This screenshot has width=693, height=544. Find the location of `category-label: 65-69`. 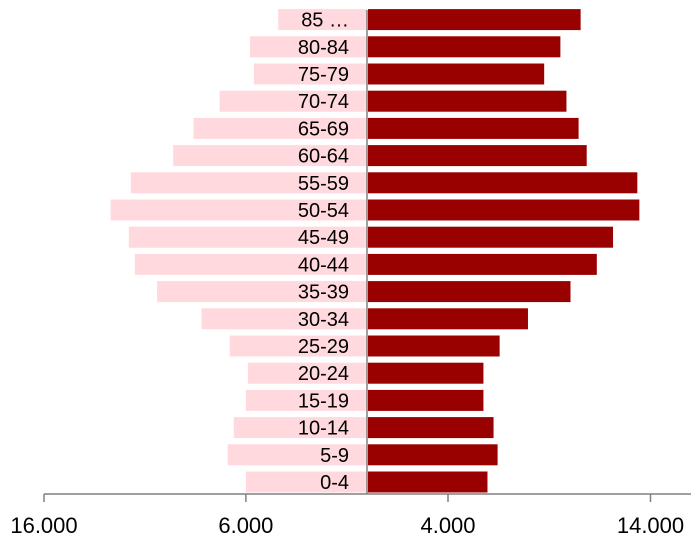

category-label: 65-69 is located at coordinates (323, 129).